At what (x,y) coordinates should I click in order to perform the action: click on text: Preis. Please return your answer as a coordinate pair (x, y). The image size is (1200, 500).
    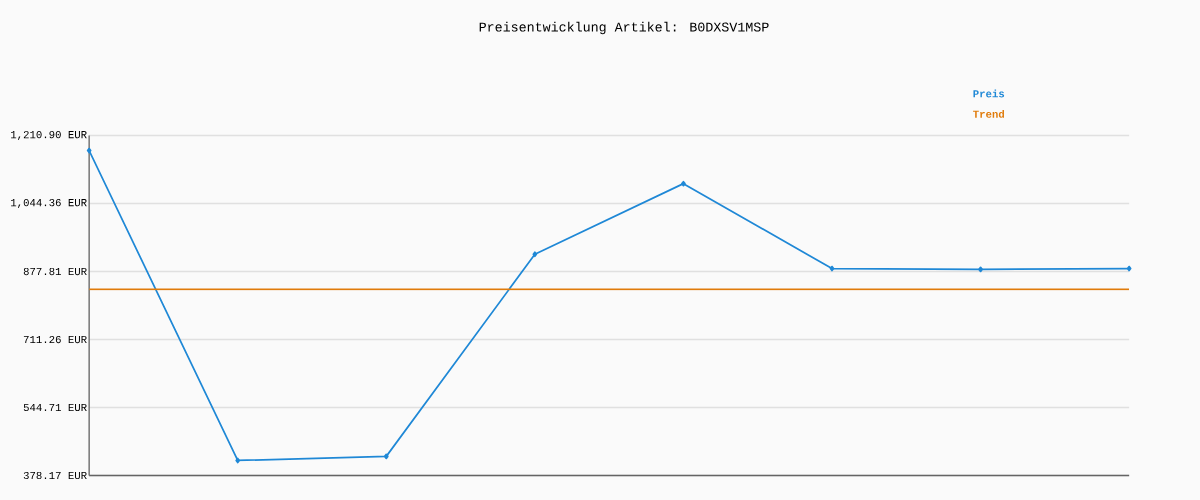
    Looking at the image, I should click on (989, 93).